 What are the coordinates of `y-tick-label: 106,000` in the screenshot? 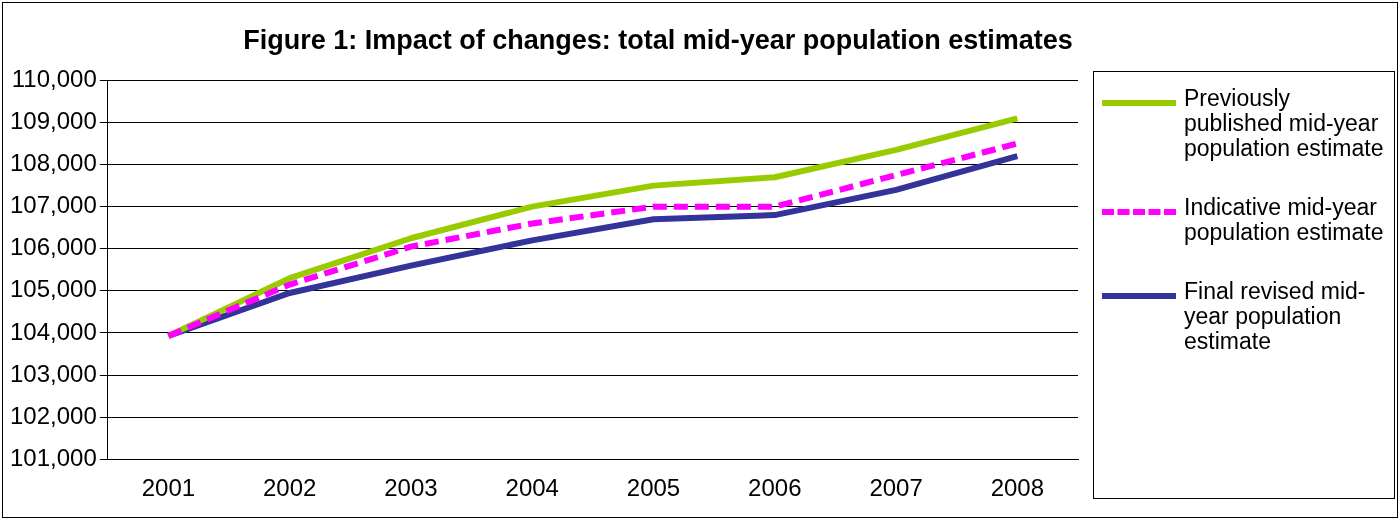 It's located at (53, 247).